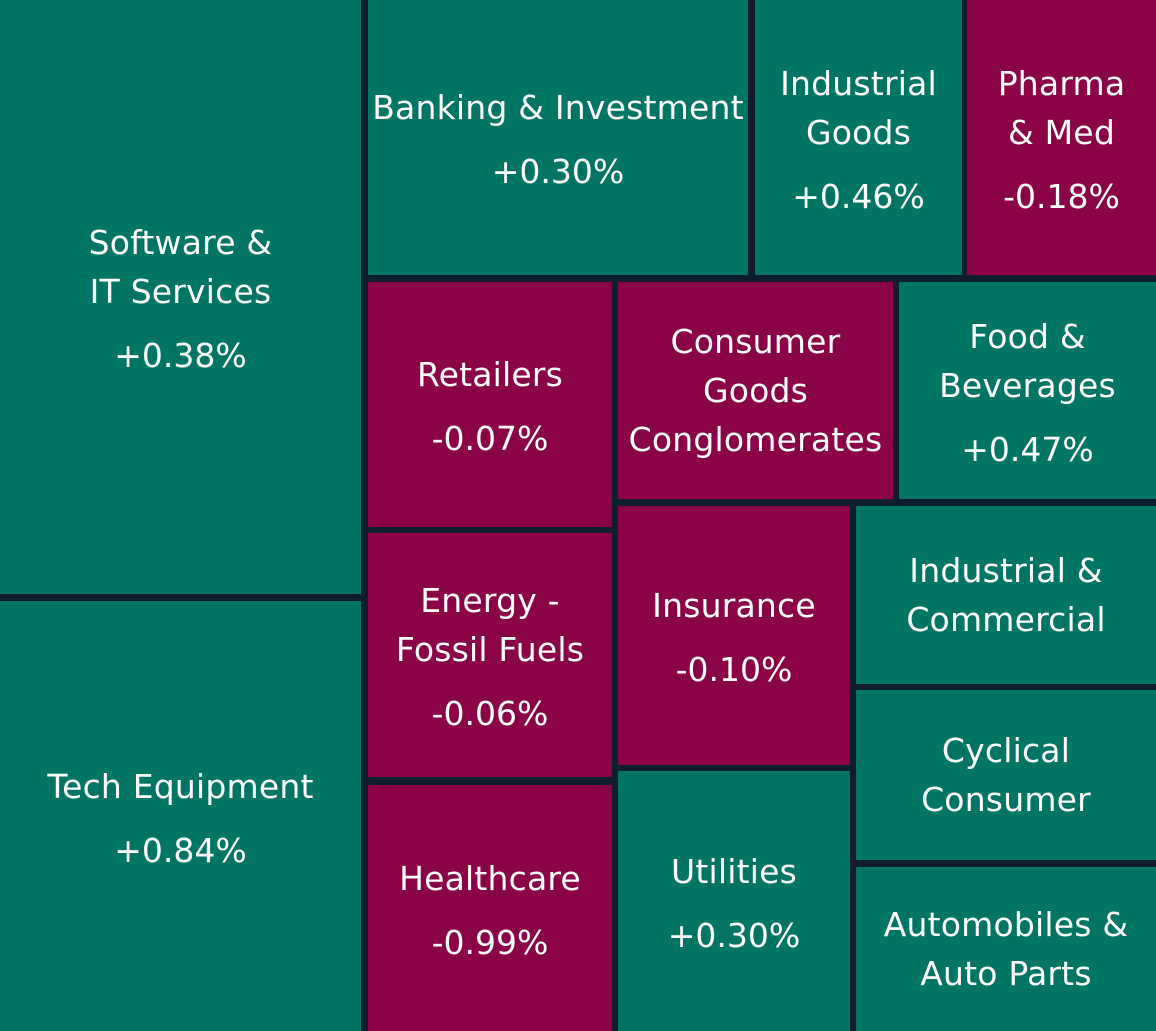  What do you see at coordinates (490, 404) in the screenshot?
I see `treemap-tile: Retailers -0.07%` at bounding box center [490, 404].